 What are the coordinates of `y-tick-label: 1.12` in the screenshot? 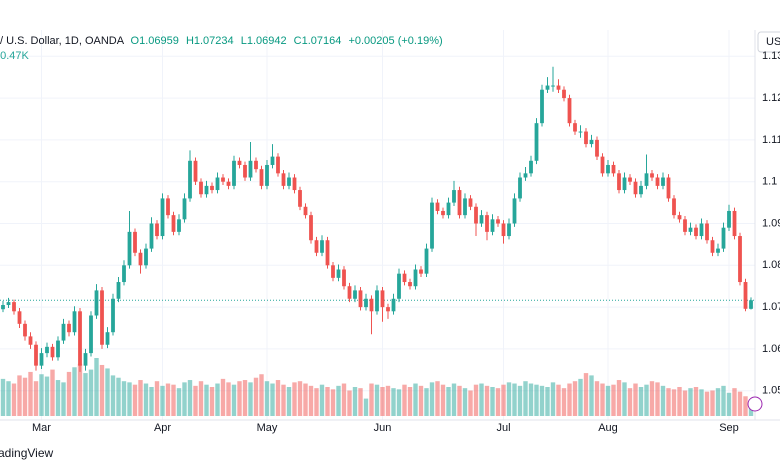 It's located at (771, 98).